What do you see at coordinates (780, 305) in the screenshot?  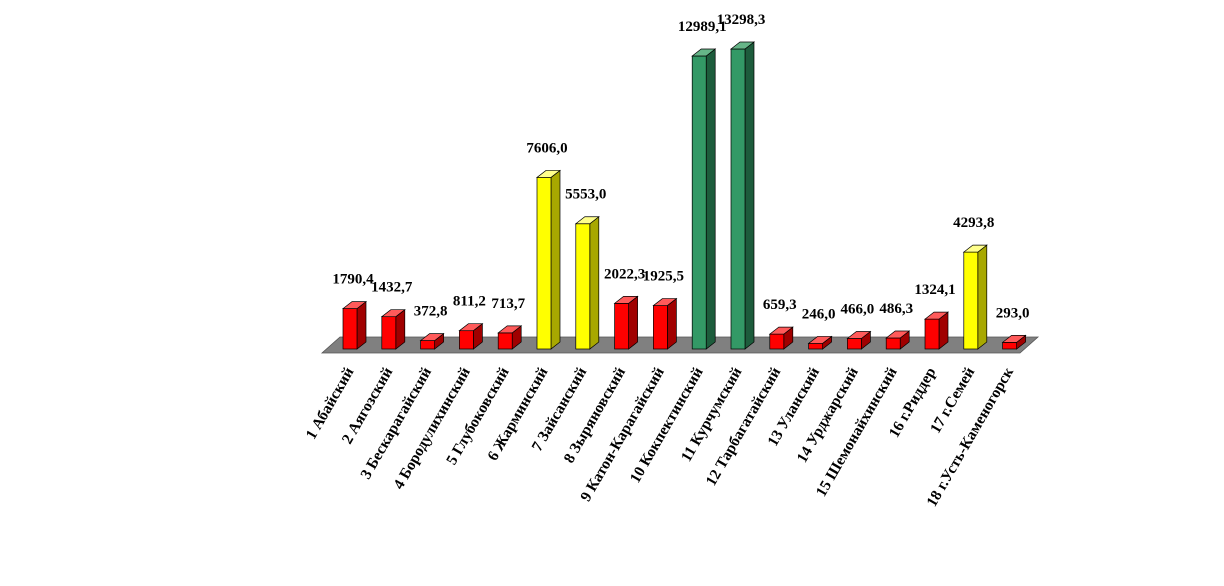 I see `value-label-12: 659,3` at bounding box center [780, 305].